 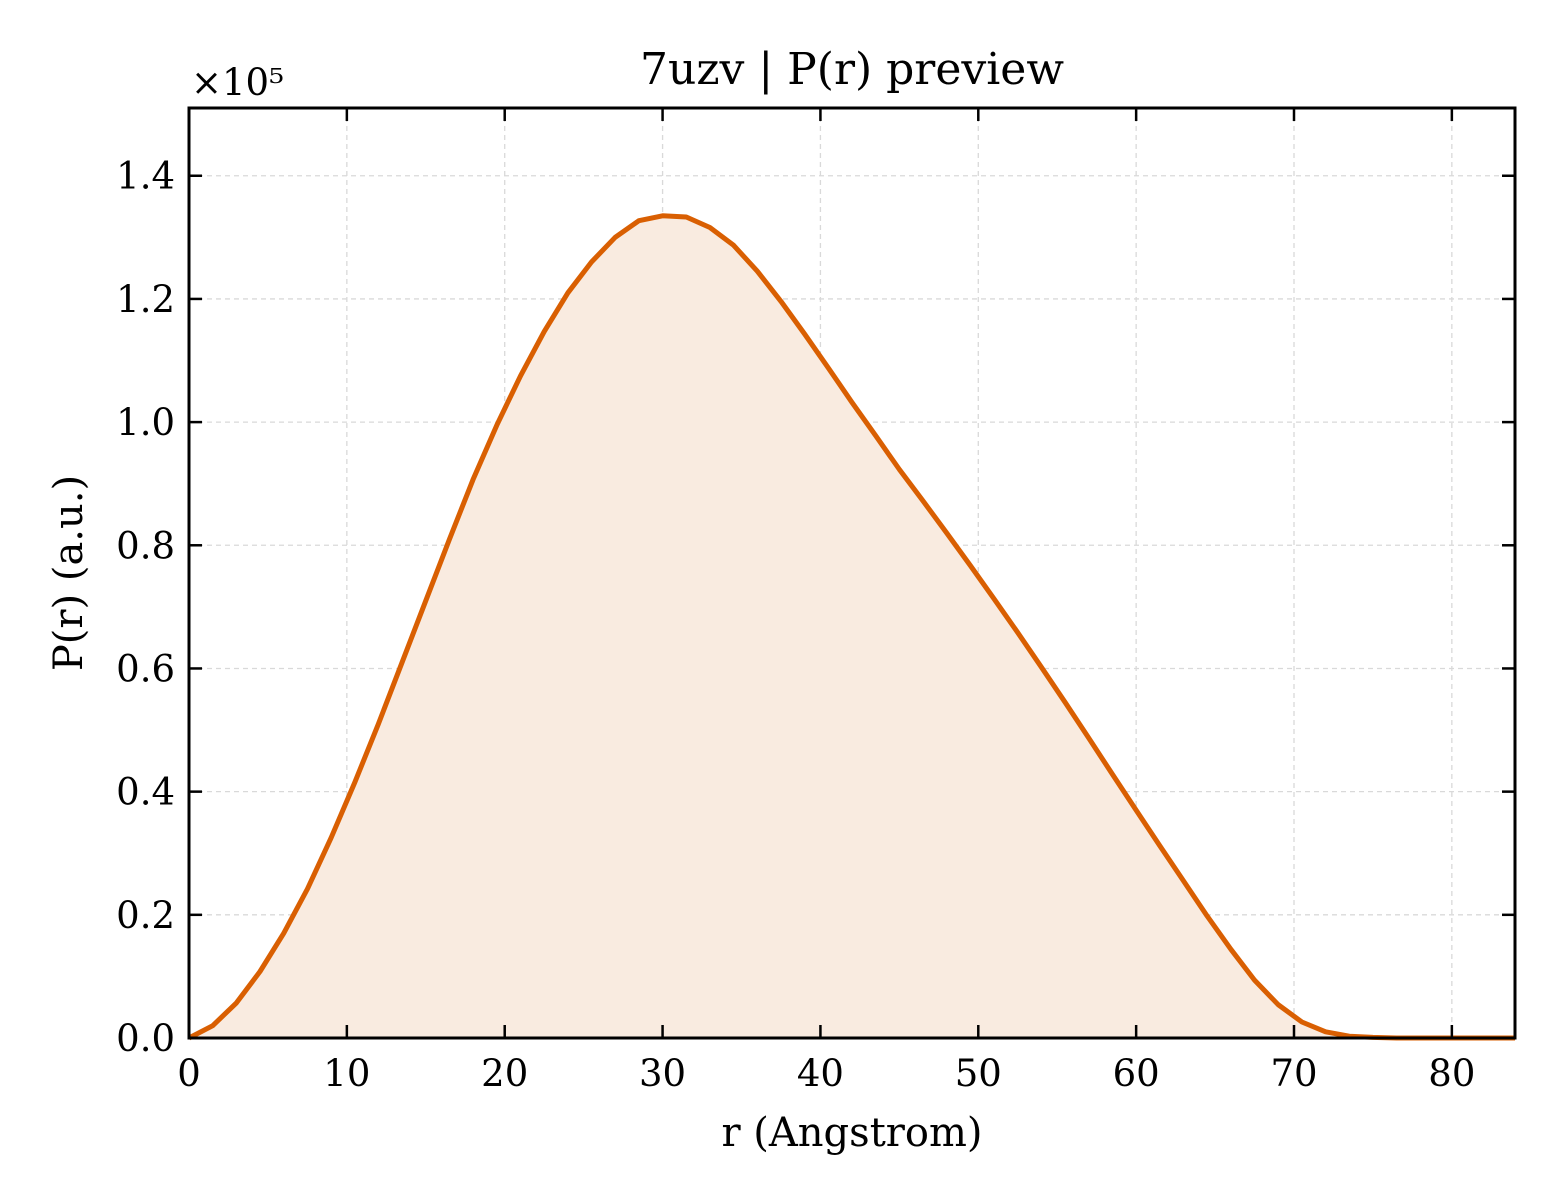 What do you see at coordinates (504, 1073) in the screenshot?
I see `x-tick-label: 20` at bounding box center [504, 1073].